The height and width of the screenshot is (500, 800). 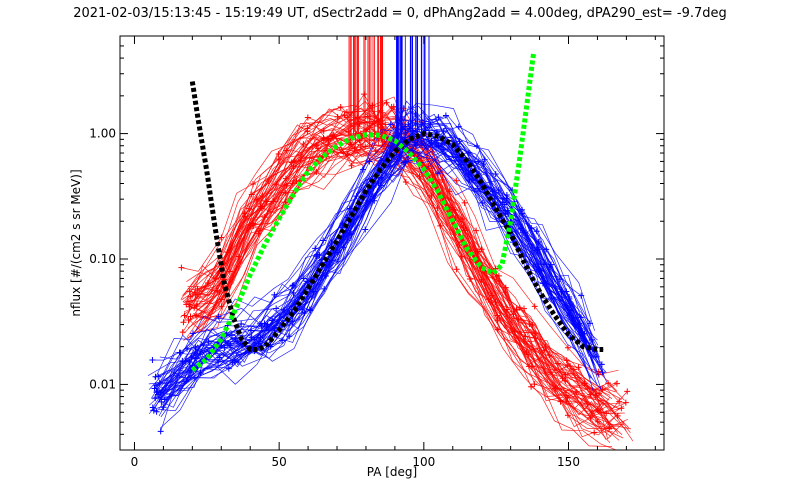 What do you see at coordinates (279, 462) in the screenshot?
I see `x-tick-label-50: 50` at bounding box center [279, 462].